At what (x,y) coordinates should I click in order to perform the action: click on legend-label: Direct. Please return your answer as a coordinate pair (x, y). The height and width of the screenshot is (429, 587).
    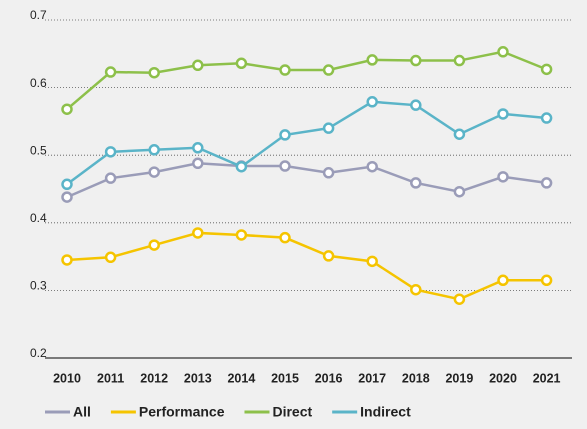
    Looking at the image, I should click on (292, 412).